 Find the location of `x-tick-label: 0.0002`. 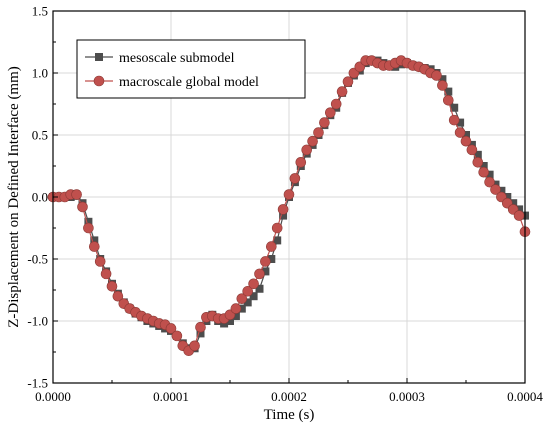

x-tick-label: 0.0002 is located at coordinates (289, 396).